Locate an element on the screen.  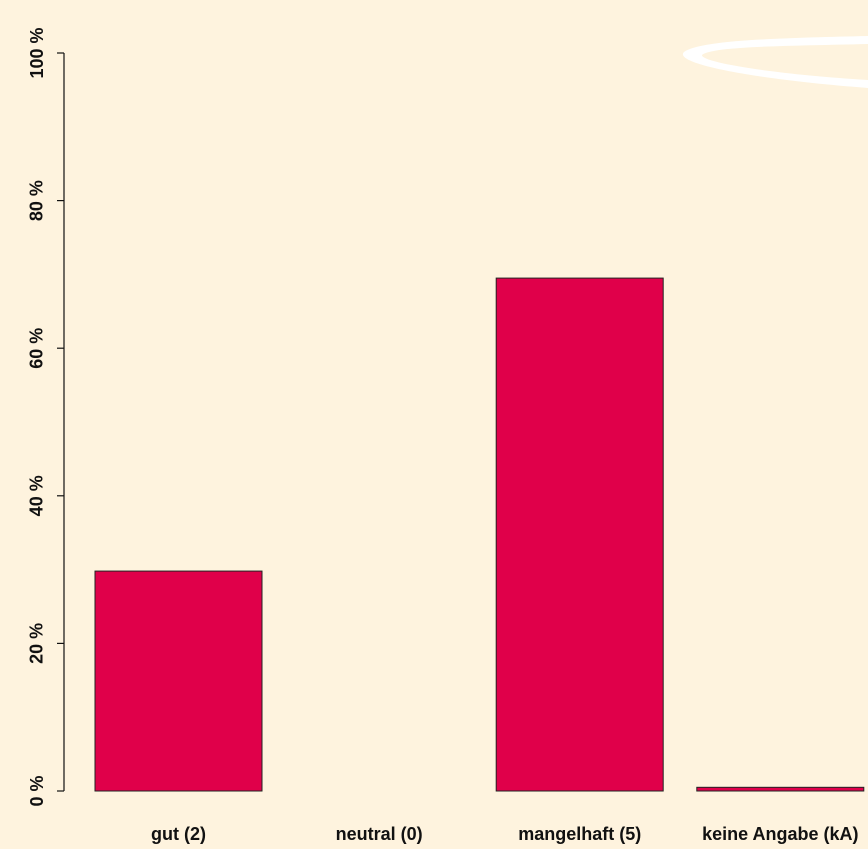
x-tick-label: gut (2) is located at coordinates (178, 834).